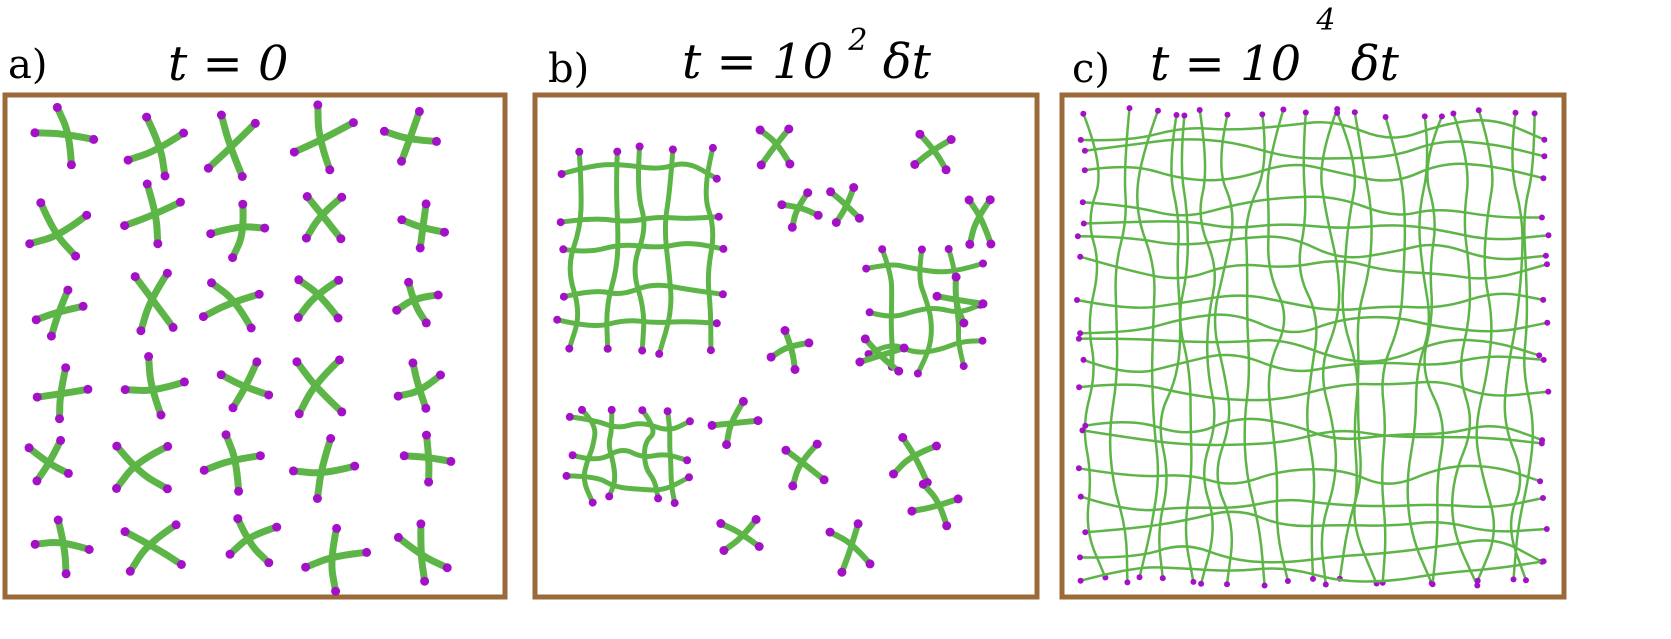  Describe the element at coordinates (1091, 69) in the screenshot. I see `panel-c-label: c)` at that location.